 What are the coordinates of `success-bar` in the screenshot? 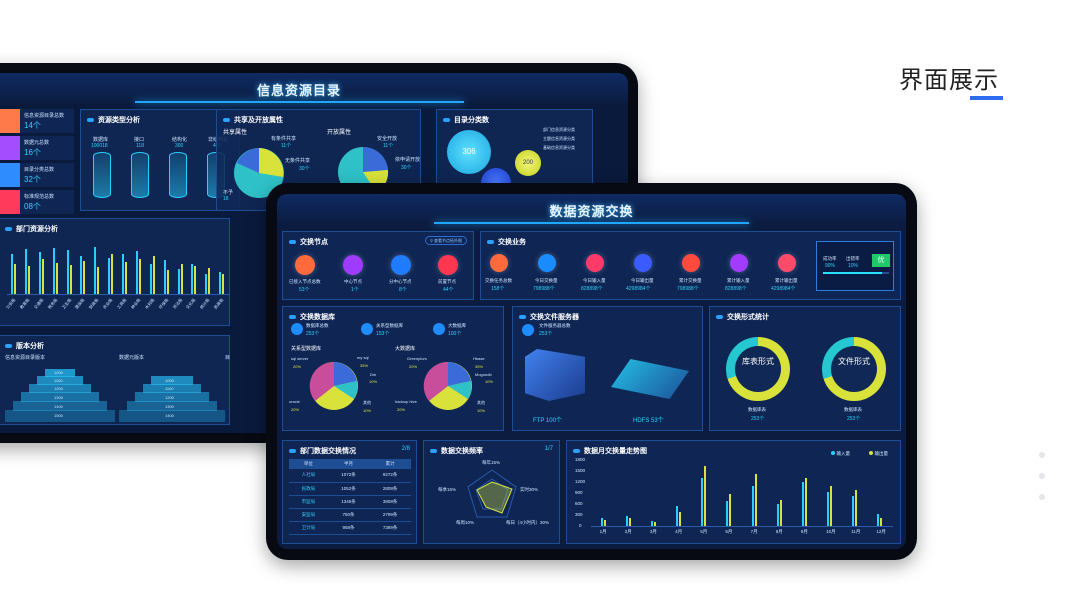 It's located at (856, 273).